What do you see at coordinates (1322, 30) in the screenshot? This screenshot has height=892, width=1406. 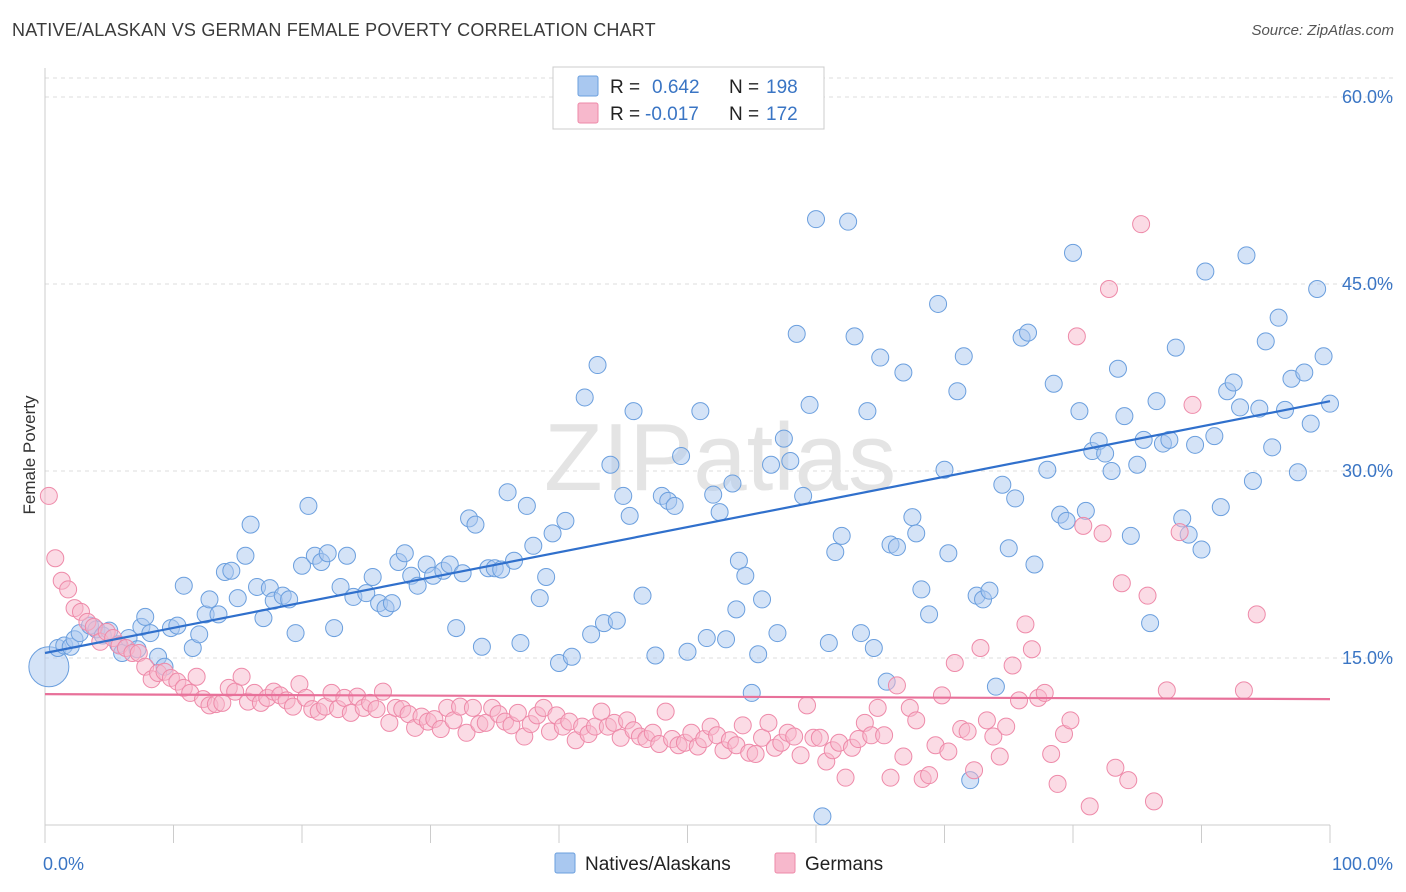 I see `chart-source: Source: ZipAtlas.com` at bounding box center [1322, 30].